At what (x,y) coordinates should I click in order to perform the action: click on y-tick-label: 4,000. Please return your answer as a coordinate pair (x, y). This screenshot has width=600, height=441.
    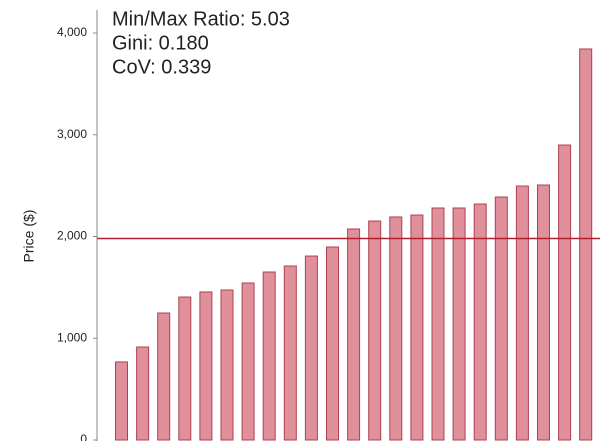
    Looking at the image, I should click on (72, 32).